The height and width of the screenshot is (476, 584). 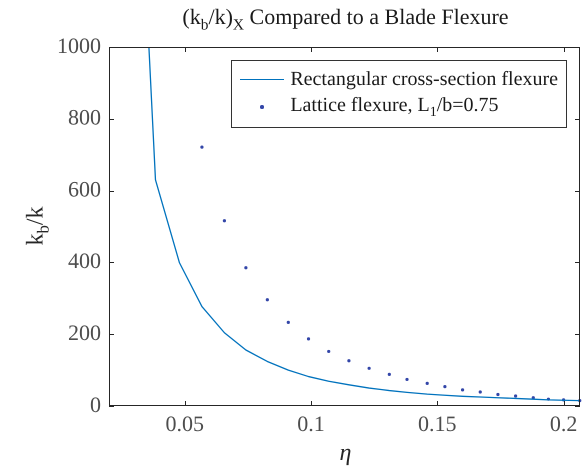 What do you see at coordinates (311, 423) in the screenshot?
I see `x-tick-label: 0.1` at bounding box center [311, 423].